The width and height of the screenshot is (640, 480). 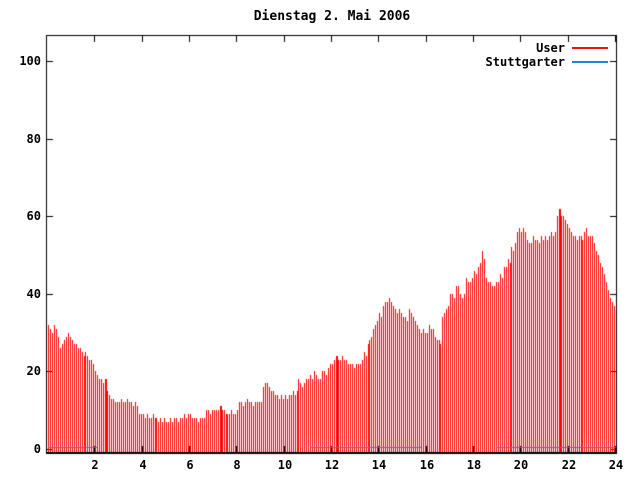 I want to click on x-tick-label-10: 10, so click(x=285, y=465).